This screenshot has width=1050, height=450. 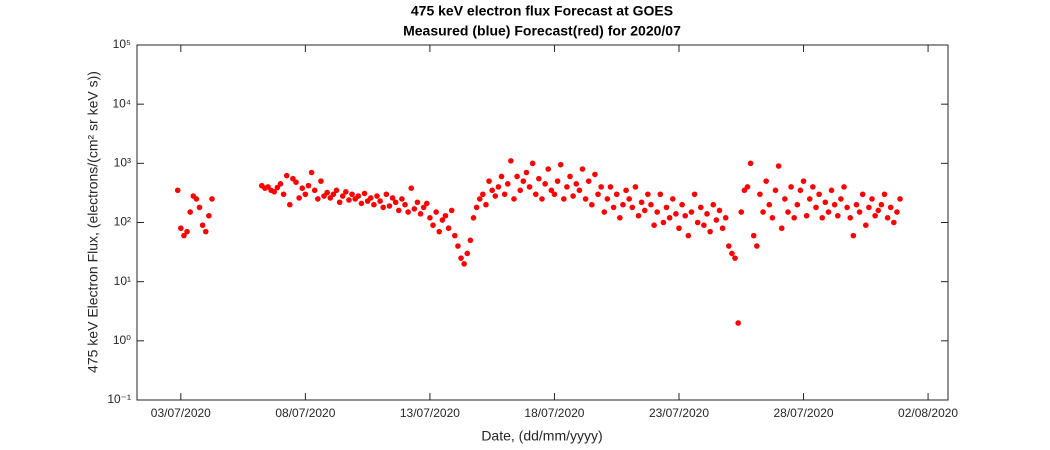 I want to click on x-tick-label: 23/07/2020, so click(x=679, y=413).